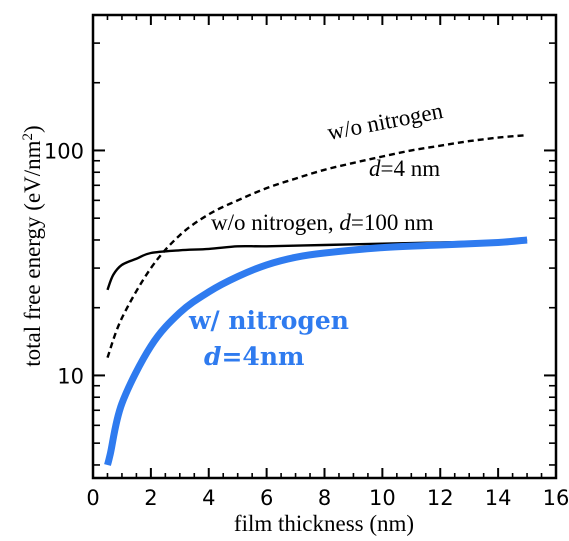 Image resolution: width=569 pixels, height=541 pixels. What do you see at coordinates (324, 523) in the screenshot?
I see `x-axis-title: film thickness (nm)` at bounding box center [324, 523].